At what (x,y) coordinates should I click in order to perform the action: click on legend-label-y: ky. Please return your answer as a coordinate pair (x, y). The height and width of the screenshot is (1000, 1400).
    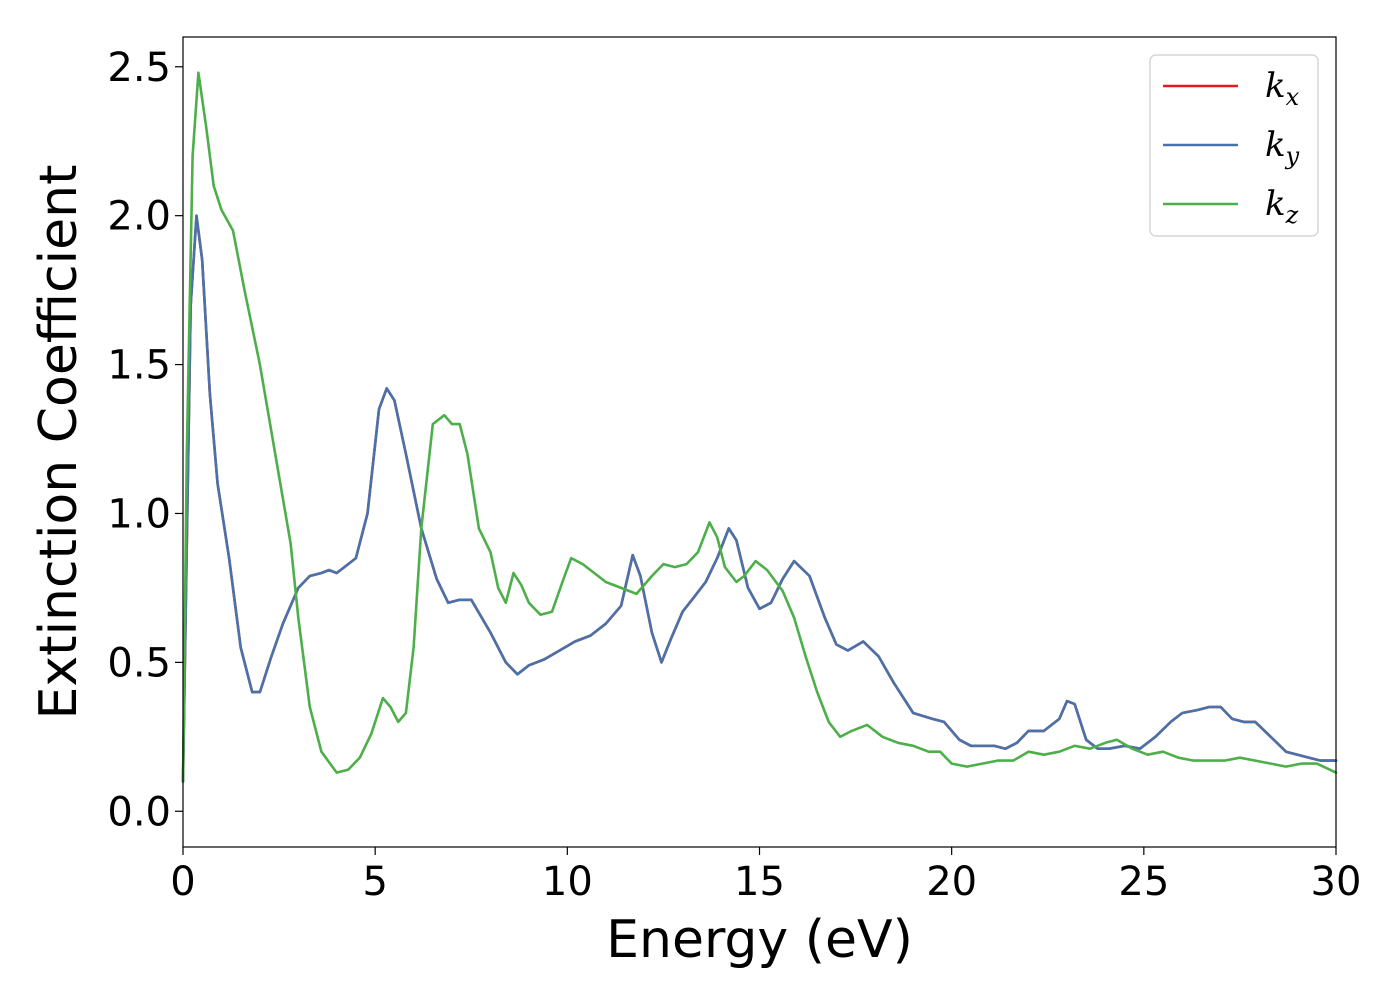
    Looking at the image, I should click on (1282, 147).